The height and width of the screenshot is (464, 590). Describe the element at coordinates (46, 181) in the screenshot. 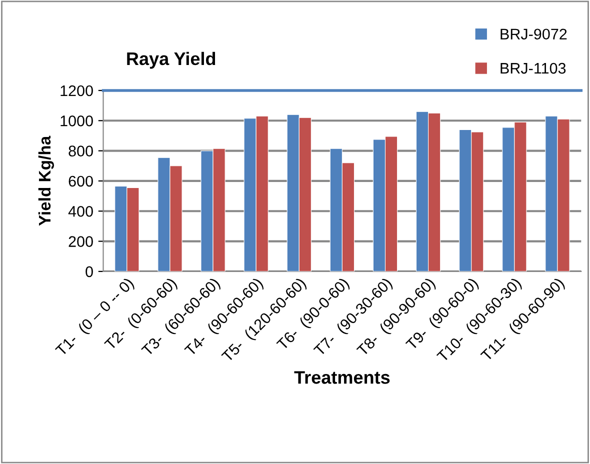

I see `y-axis-title: Yield Kg/ha` at that location.